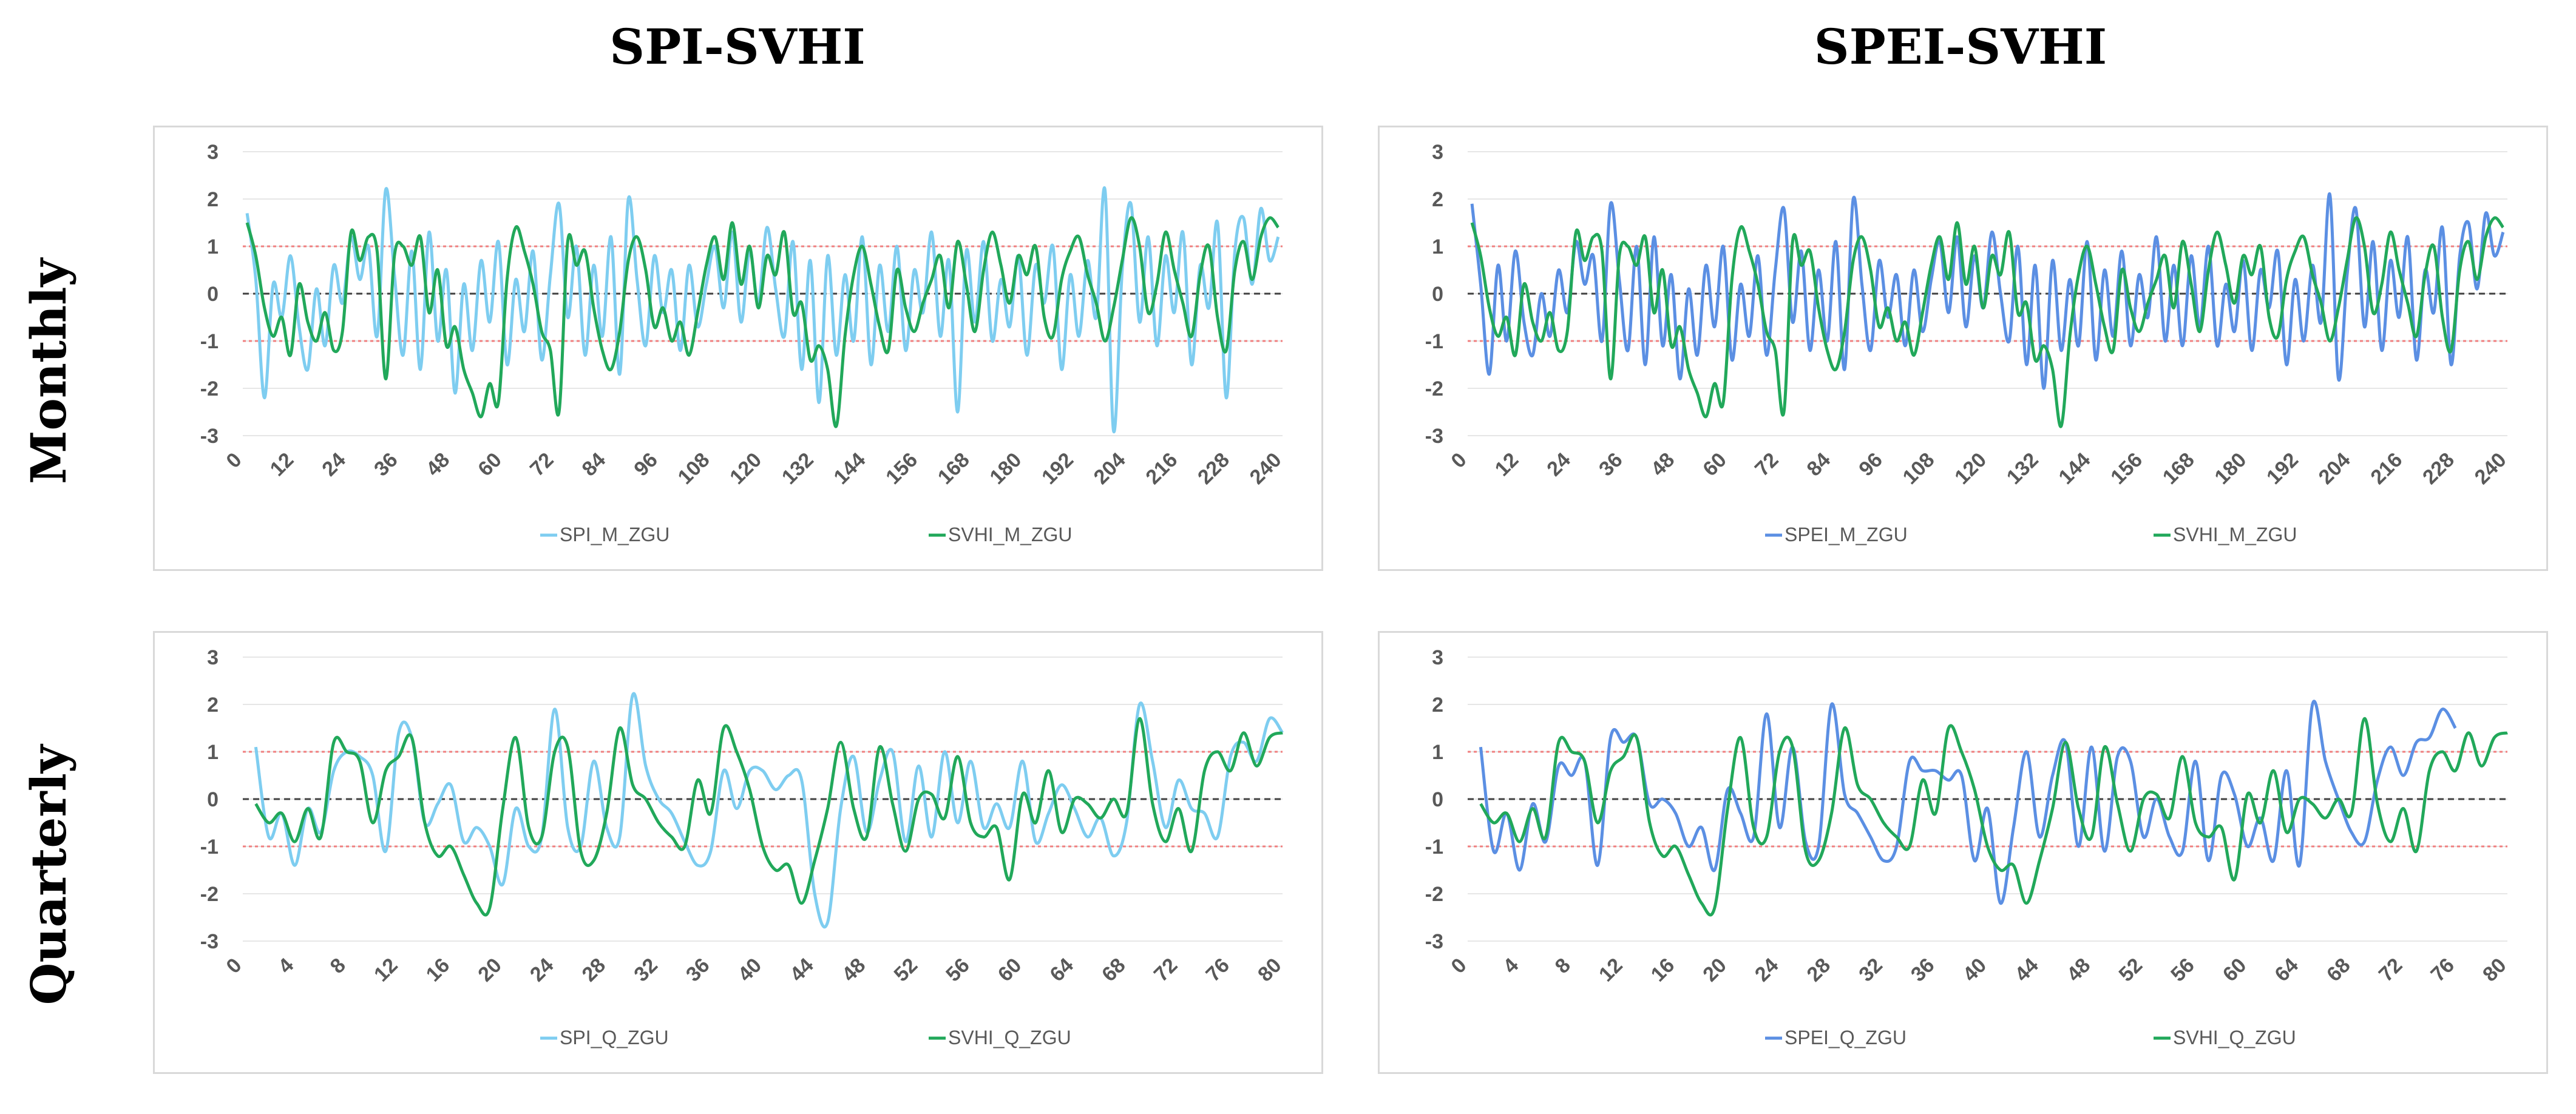  I want to click on x-tick-label: 64, so click(2286, 970).